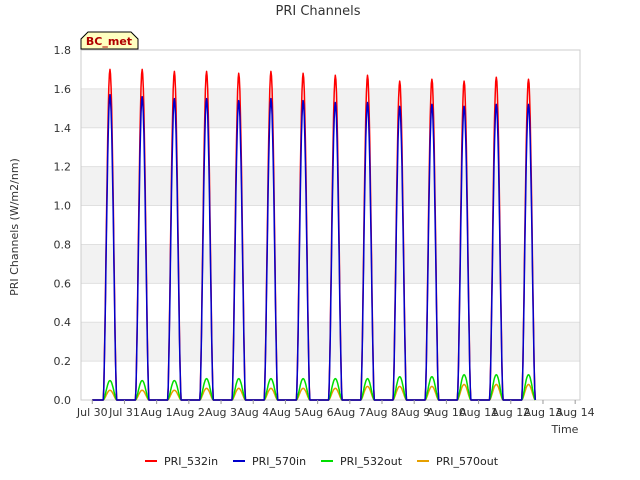  I want to click on station-badge: BC_met, so click(109, 40).